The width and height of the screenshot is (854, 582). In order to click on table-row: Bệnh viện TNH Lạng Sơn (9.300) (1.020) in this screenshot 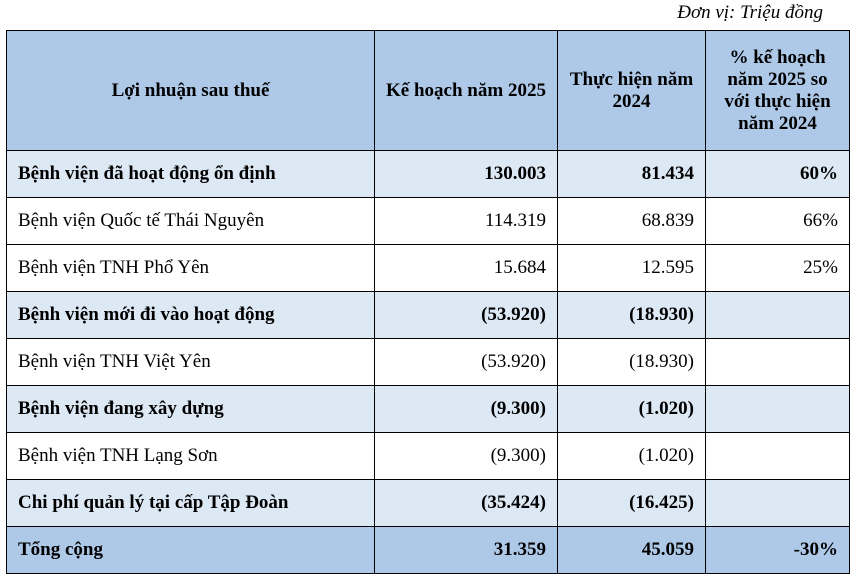, I will do `click(428, 456)`.